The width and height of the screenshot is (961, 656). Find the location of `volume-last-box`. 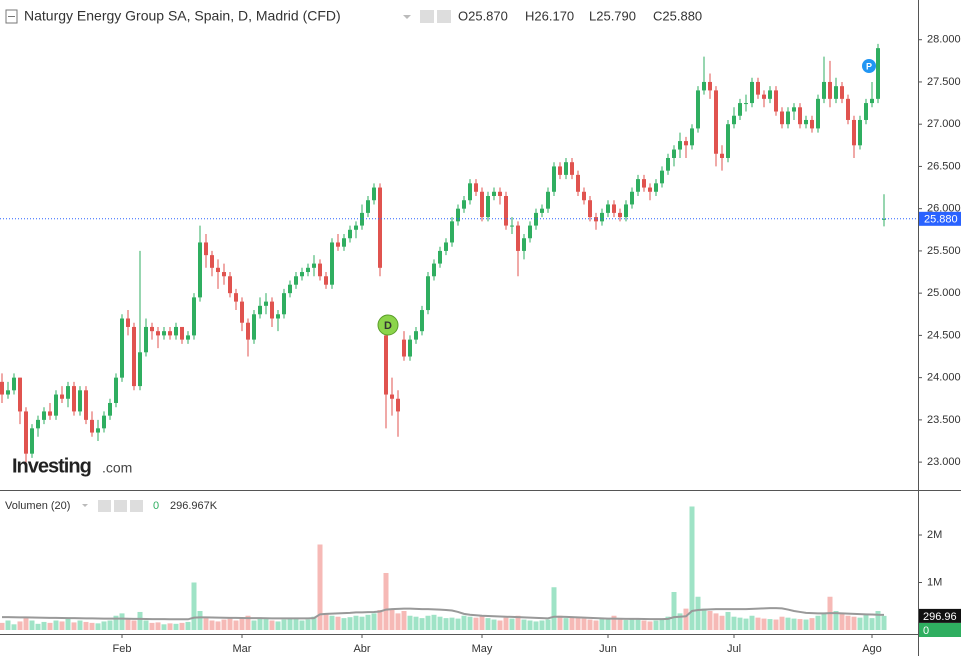

volume-last-box is located at coordinates (940, 615).